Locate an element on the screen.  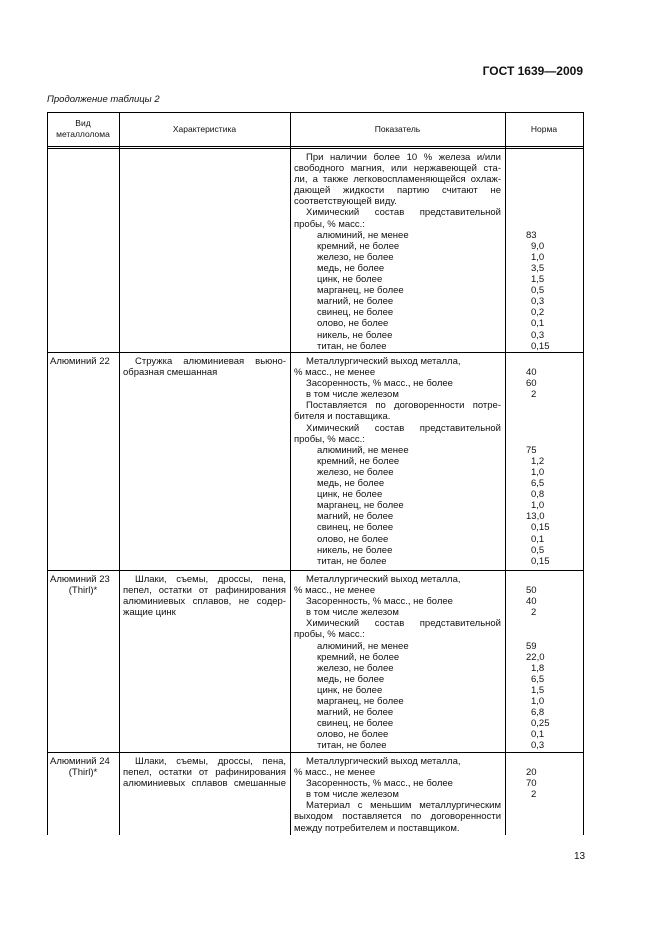
scrap-kind-cell: Алюминий 24 (Thirl)* is located at coordinates (83, 767).